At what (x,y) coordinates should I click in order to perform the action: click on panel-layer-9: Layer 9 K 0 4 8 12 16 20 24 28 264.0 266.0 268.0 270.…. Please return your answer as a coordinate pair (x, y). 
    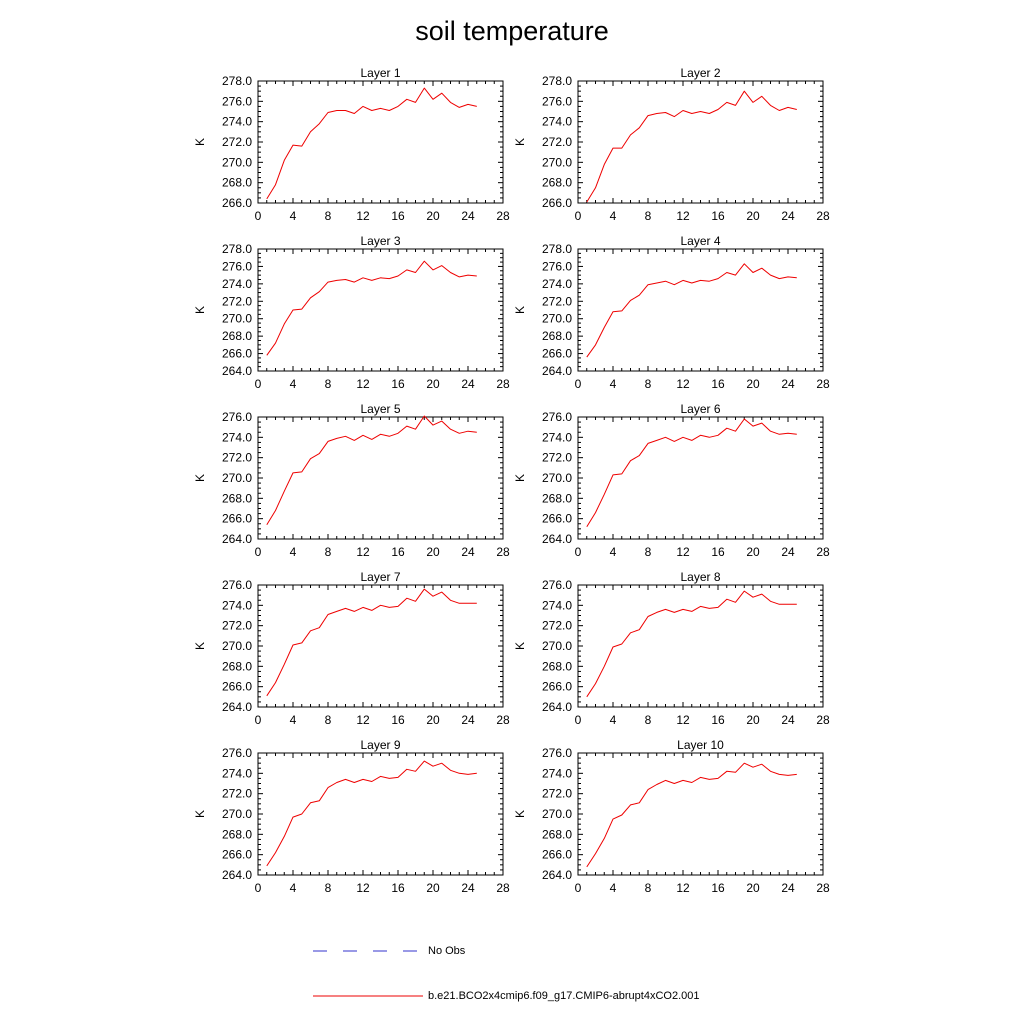
    Looking at the image, I should click on (351, 816).